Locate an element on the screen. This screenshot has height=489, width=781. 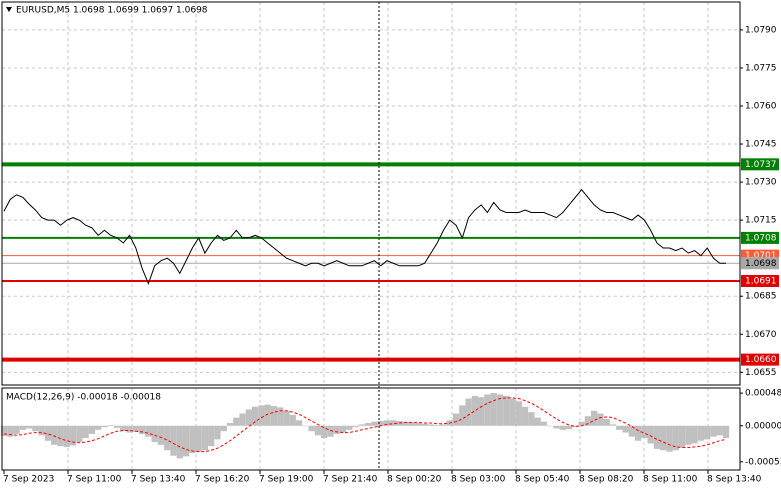
macd-title: MACD(12,26,9) -0.00018 -0.00018 is located at coordinates (83, 398).